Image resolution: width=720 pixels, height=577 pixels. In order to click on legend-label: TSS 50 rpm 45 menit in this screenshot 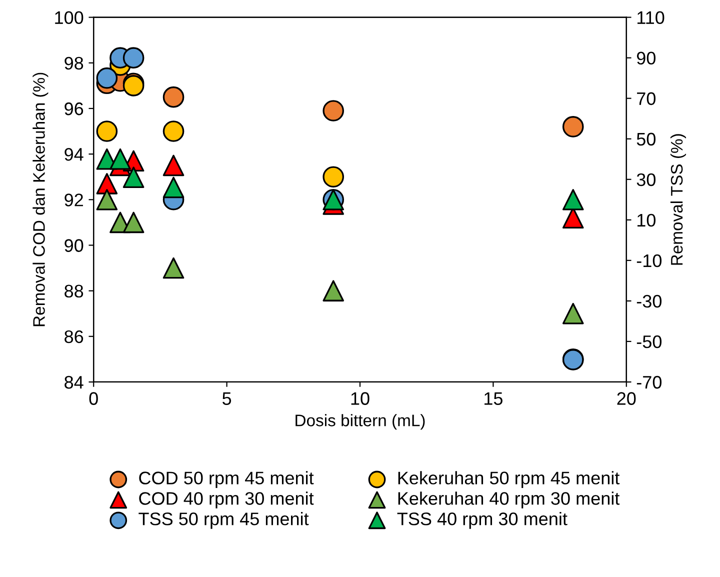, I will do `click(223, 520)`.